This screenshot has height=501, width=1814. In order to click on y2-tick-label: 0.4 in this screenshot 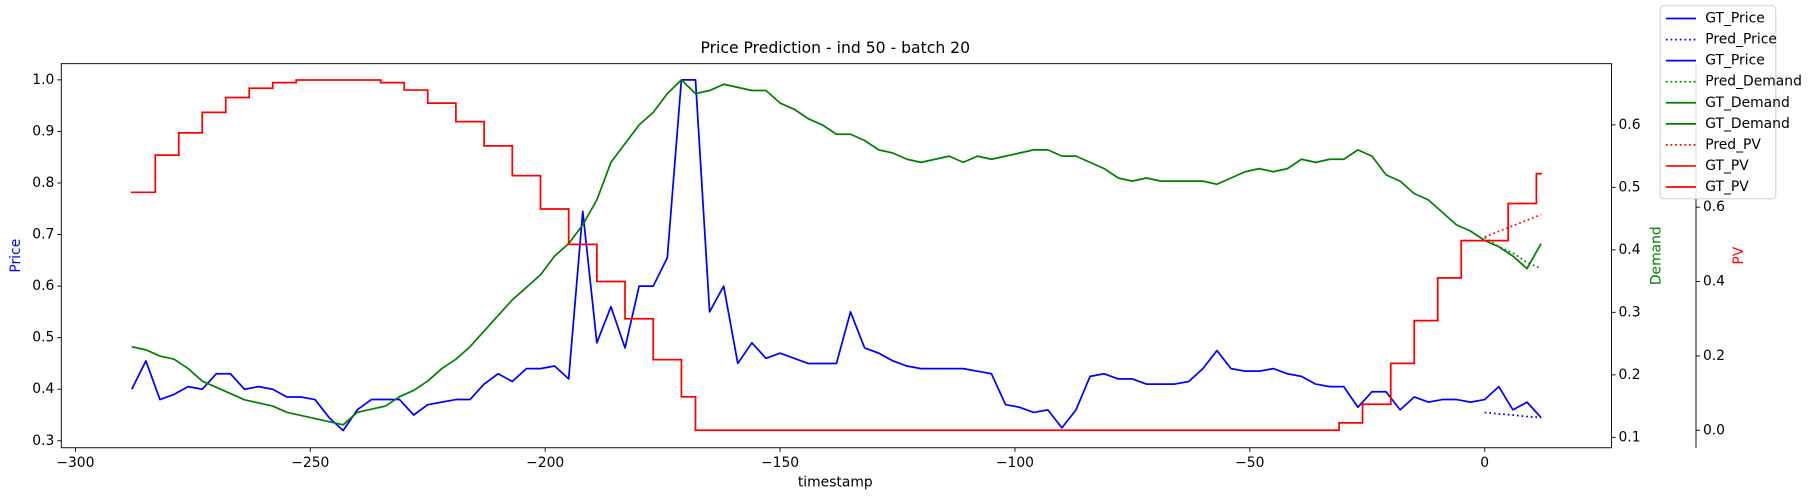, I will do `click(1629, 250)`.